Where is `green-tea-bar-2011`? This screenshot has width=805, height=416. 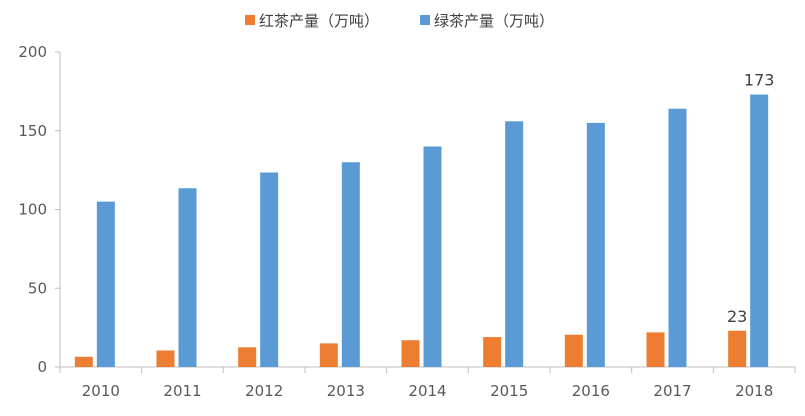 green-tea-bar-2011 is located at coordinates (187, 277).